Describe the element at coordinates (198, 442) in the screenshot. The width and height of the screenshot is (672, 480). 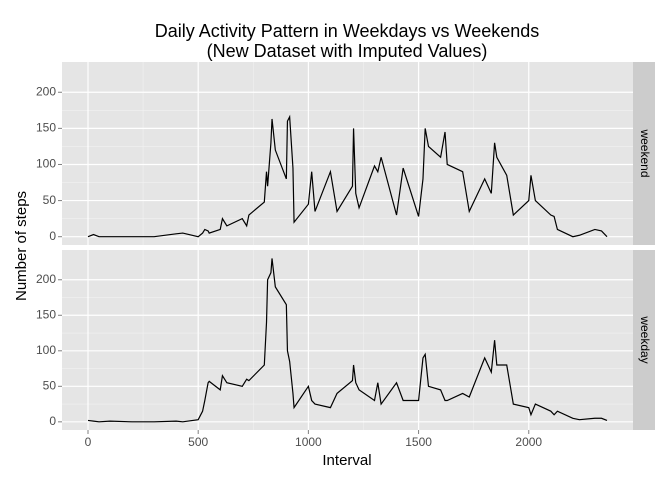
I see `x-tick-label: 500` at that location.